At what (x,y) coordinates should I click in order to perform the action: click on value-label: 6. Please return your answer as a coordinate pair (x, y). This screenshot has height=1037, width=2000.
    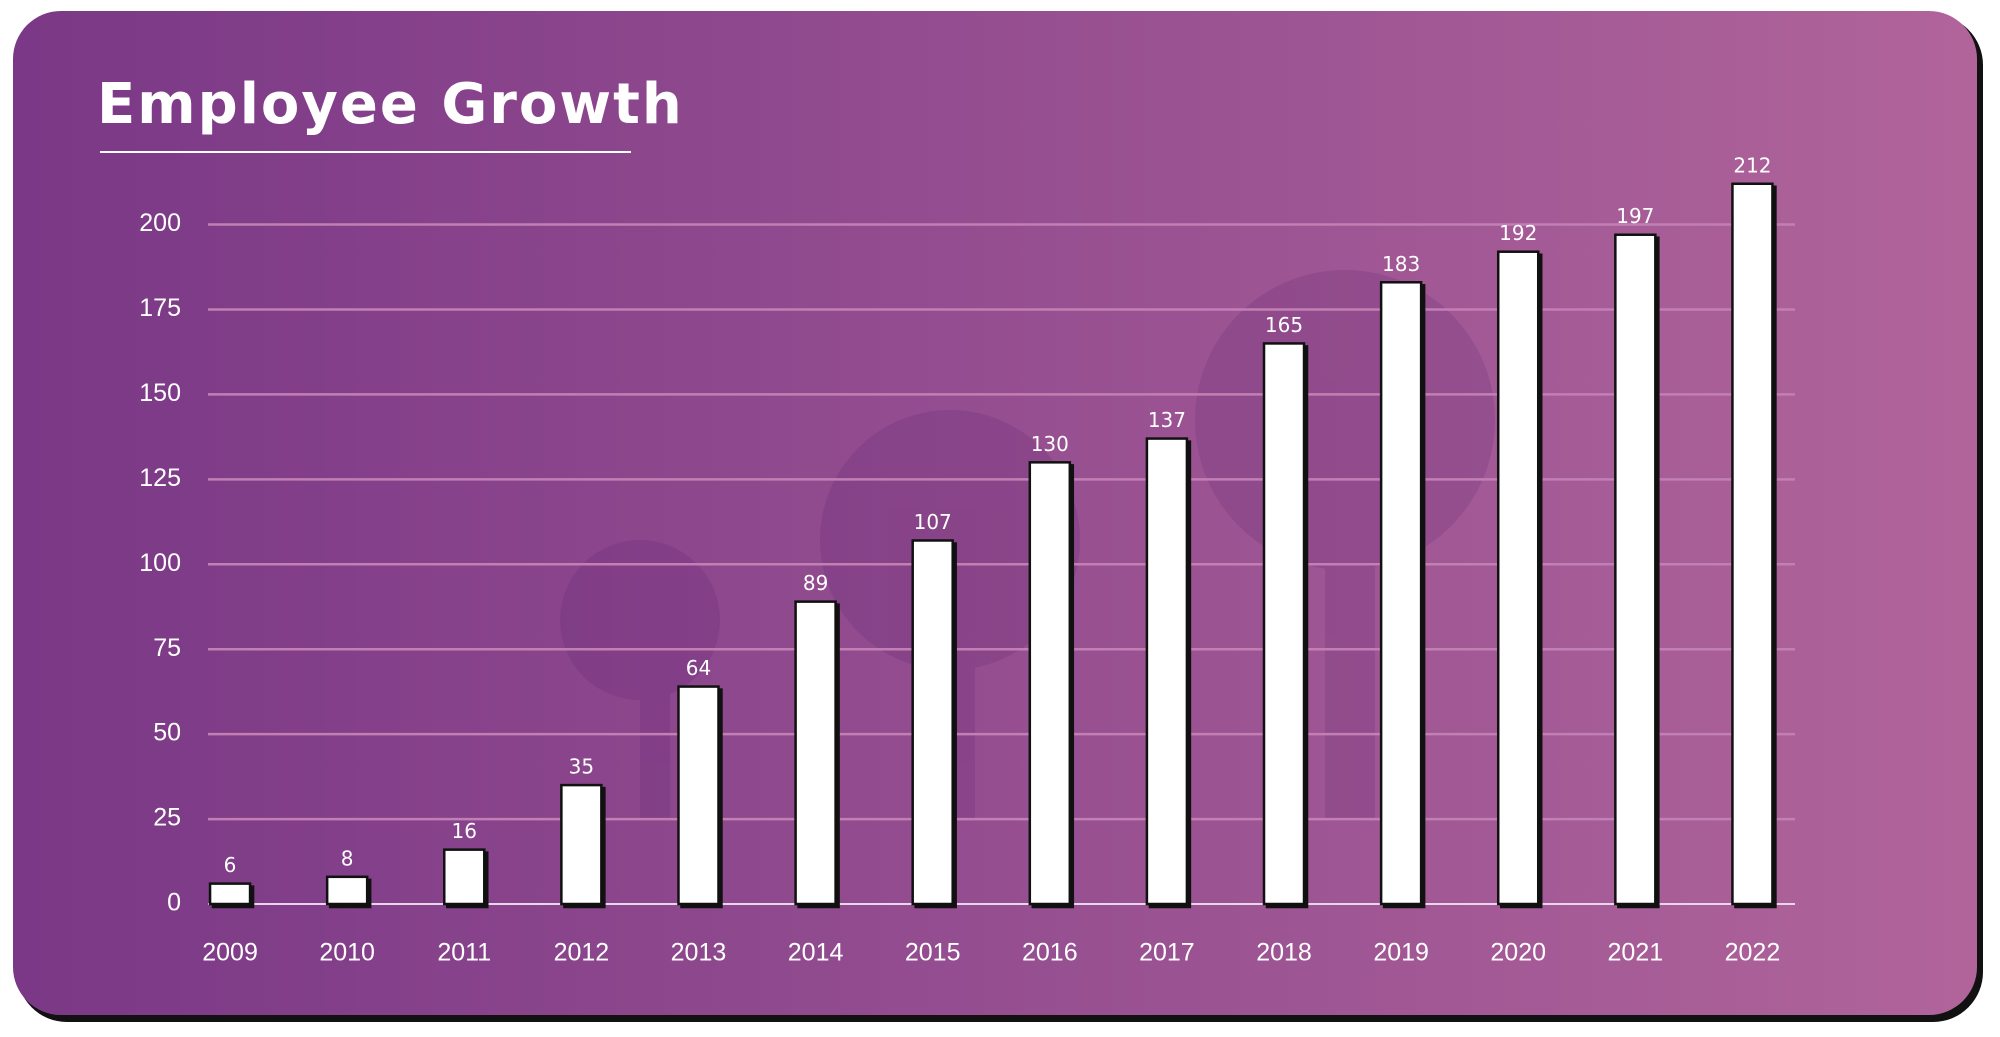
    Looking at the image, I should click on (230, 865).